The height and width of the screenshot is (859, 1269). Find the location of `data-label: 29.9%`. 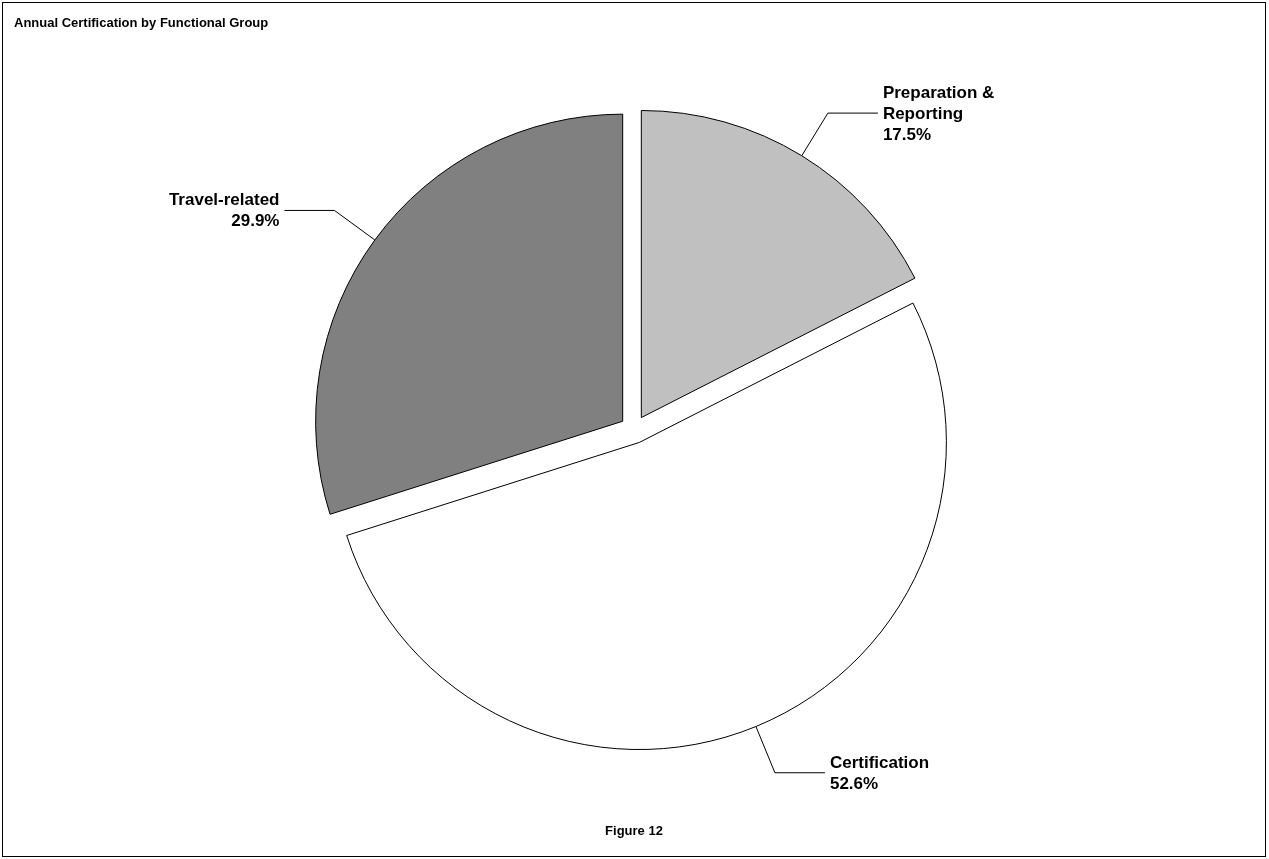

data-label: 29.9% is located at coordinates (255, 221).